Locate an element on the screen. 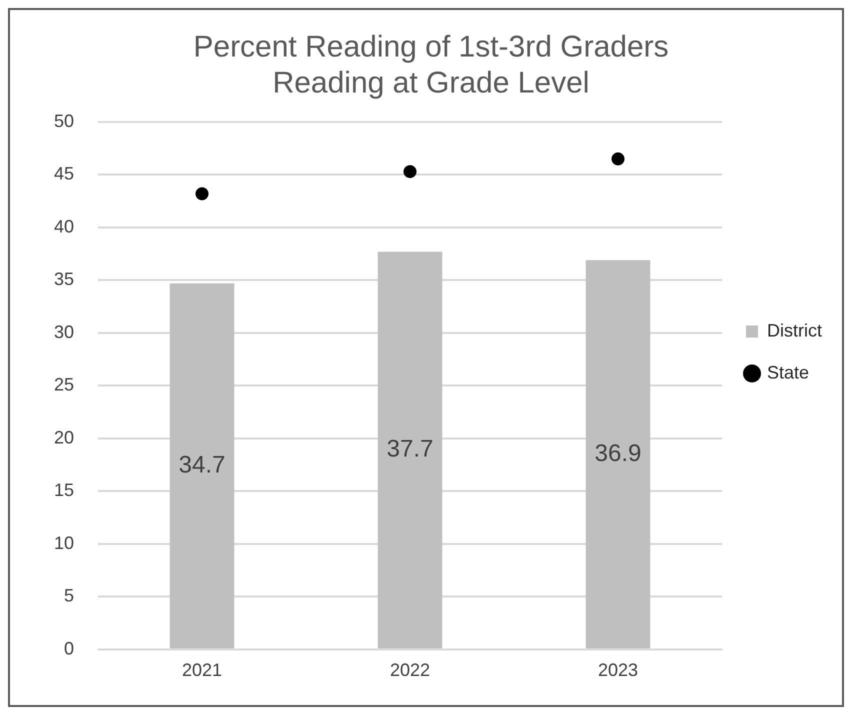 The width and height of the screenshot is (852, 715). y-tick-label: 35 is located at coordinates (64, 279).